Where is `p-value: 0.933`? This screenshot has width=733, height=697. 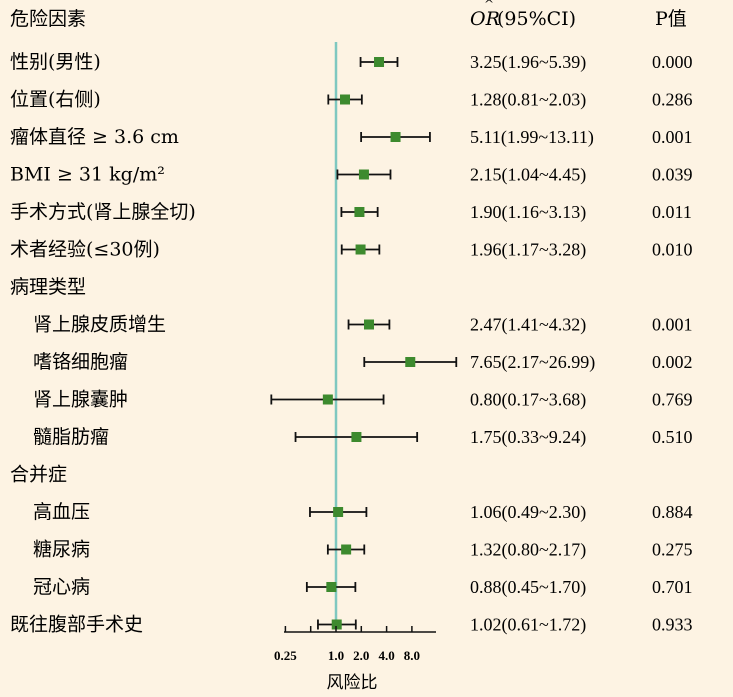
p-value: 0.933 is located at coordinates (672, 625).